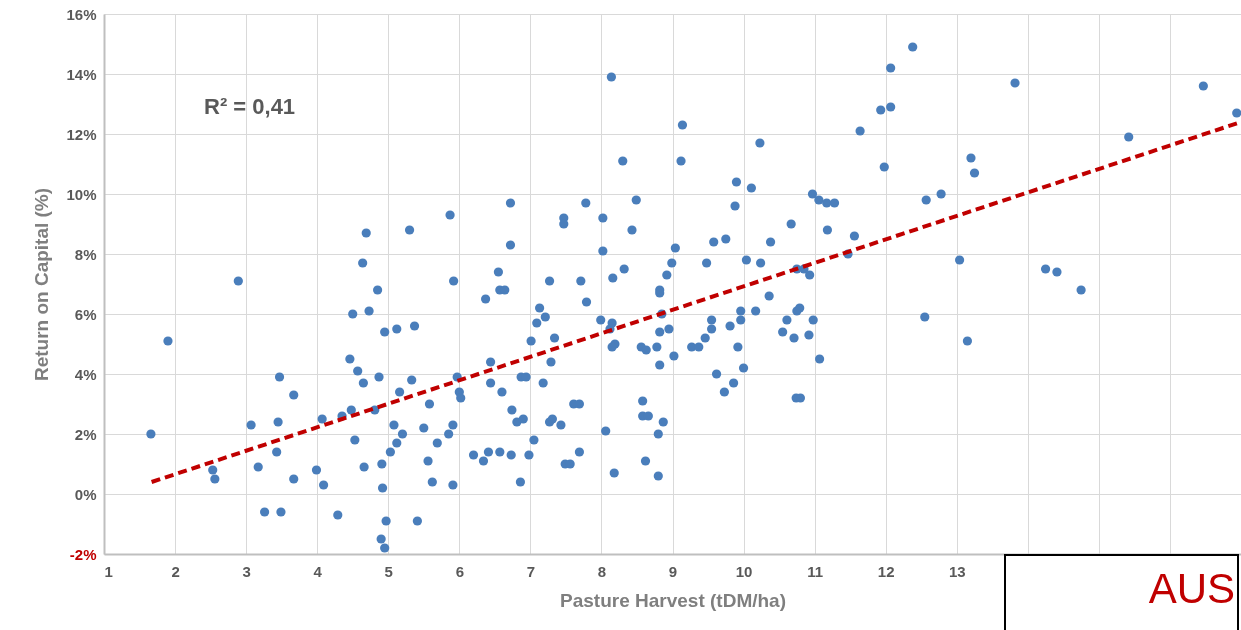 This screenshot has width=1241, height=630. What do you see at coordinates (957, 571) in the screenshot?
I see `x-tick-label: 13` at bounding box center [957, 571].